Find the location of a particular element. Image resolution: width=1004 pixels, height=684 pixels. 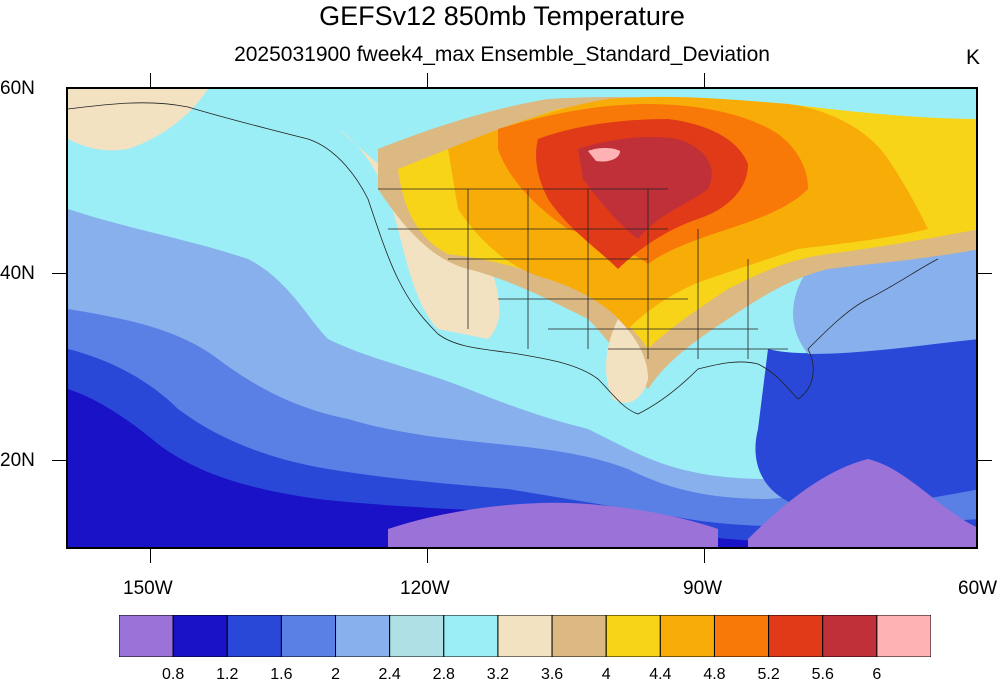

tick-right-40n is located at coordinates (985, 273).